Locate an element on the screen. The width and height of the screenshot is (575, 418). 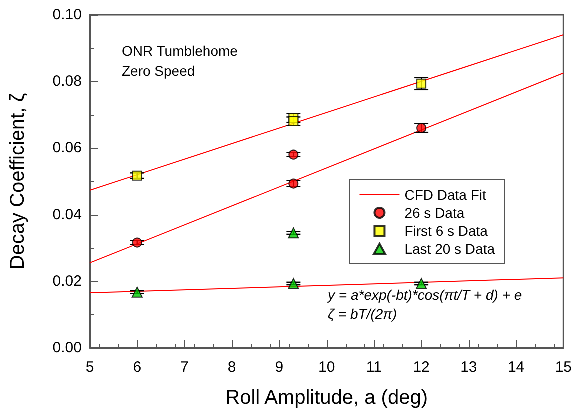
legend-label: Last 20 s Data is located at coordinates (450, 249).